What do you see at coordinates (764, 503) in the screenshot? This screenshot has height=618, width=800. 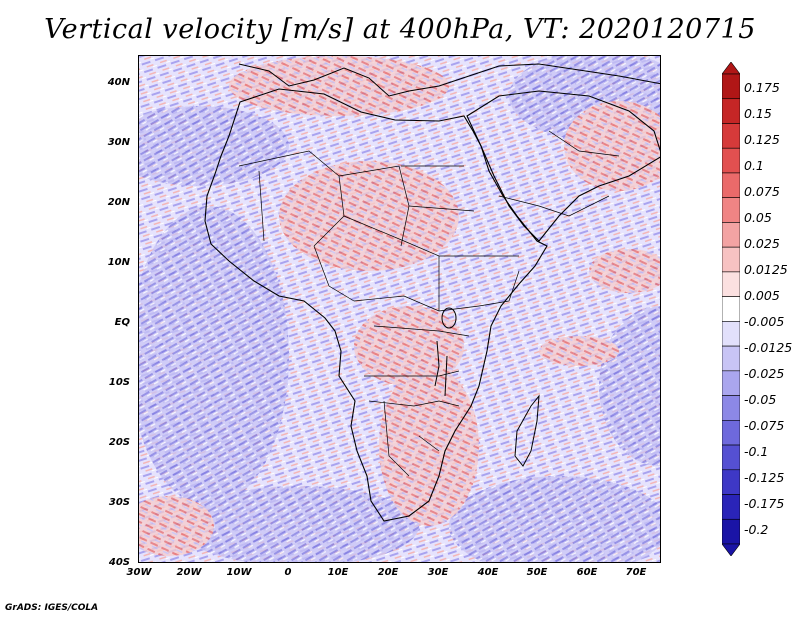 I see `colorbar-label: -0.175` at bounding box center [764, 503].